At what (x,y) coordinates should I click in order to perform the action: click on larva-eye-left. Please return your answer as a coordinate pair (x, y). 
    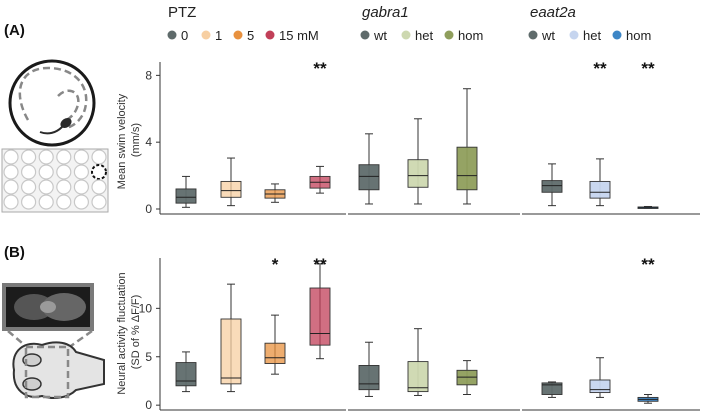
    Looking at the image, I should click on (32, 360).